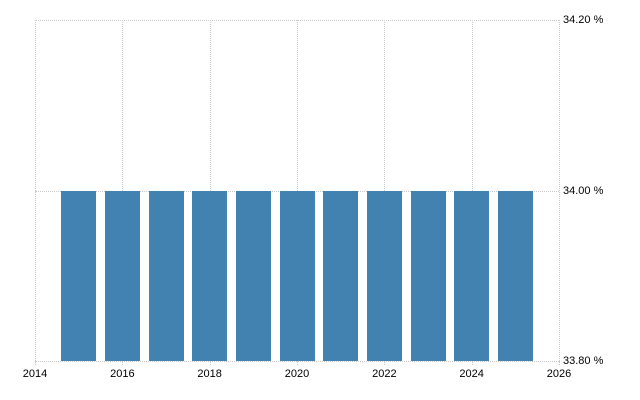 The height and width of the screenshot is (400, 640). Describe the element at coordinates (209, 374) in the screenshot. I see `x-axis-label: 2018` at that location.